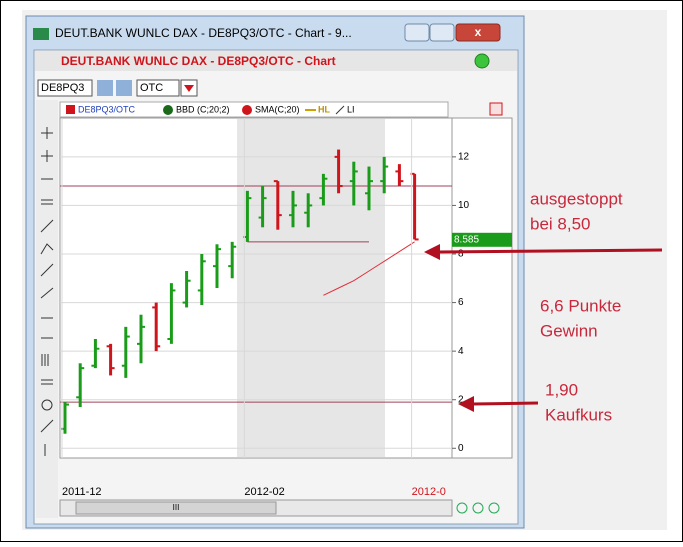  What do you see at coordinates (478, 508) in the screenshot?
I see `zoom-out` at bounding box center [478, 508].